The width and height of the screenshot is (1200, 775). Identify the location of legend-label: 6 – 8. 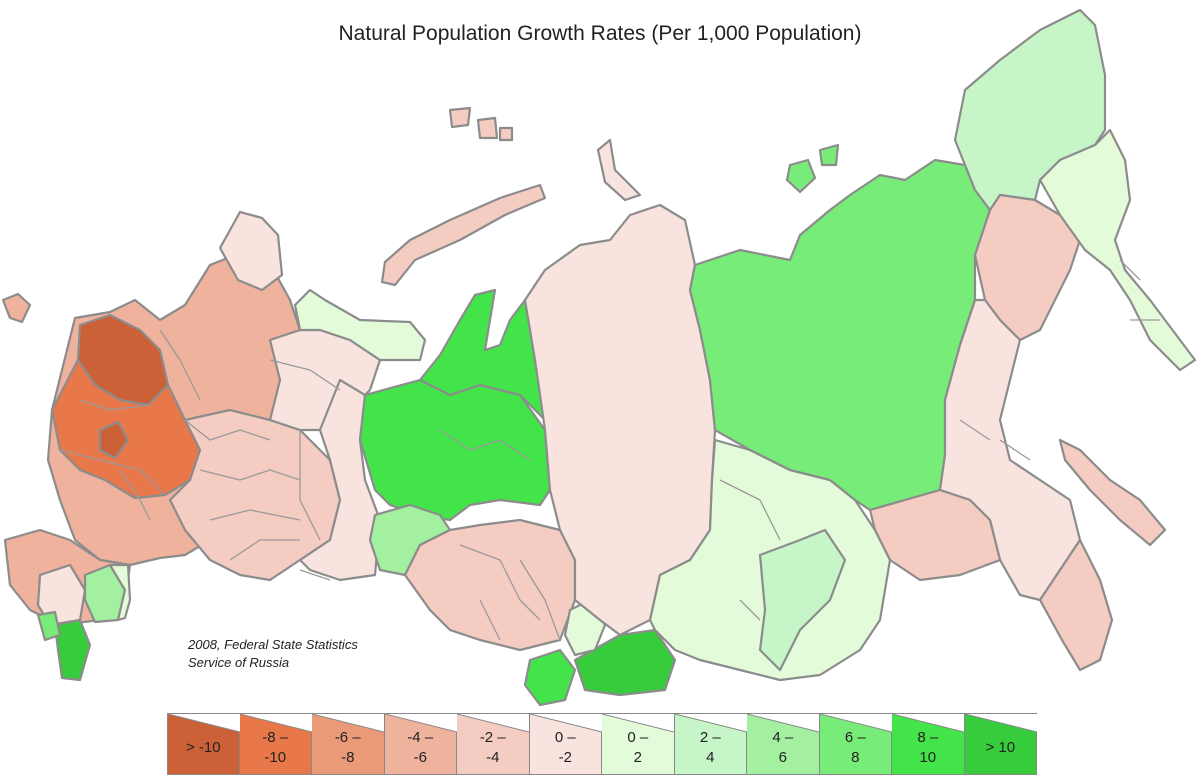
(855, 747).